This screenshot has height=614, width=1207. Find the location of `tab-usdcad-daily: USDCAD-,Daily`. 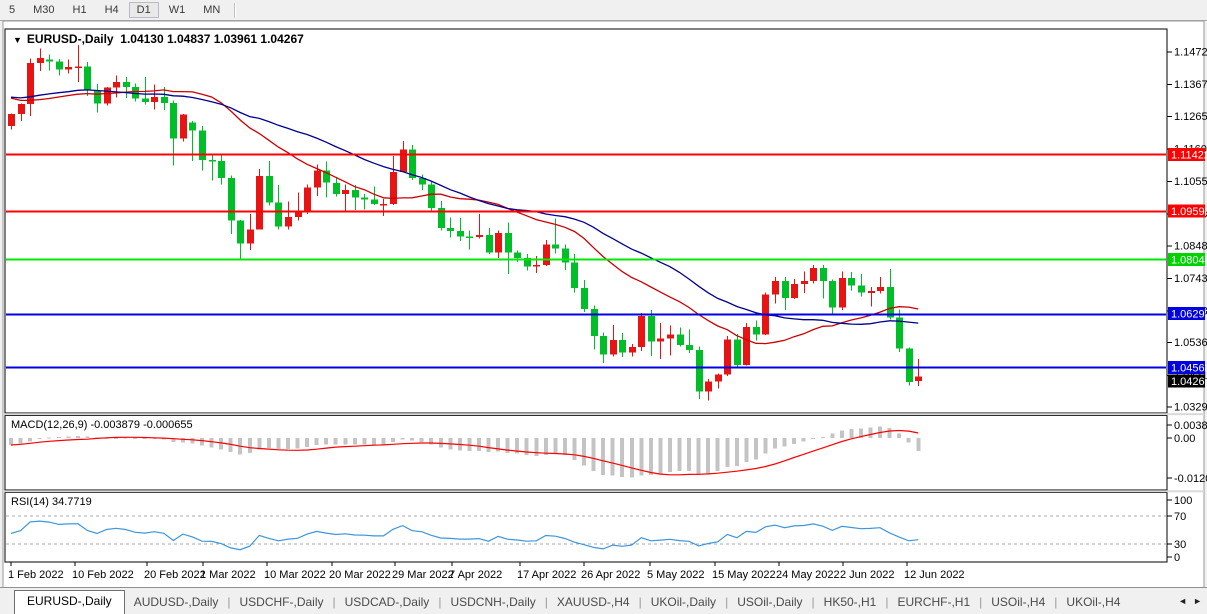

tab-usdcad-daily: USDCAD-,Daily is located at coordinates (387, 602).